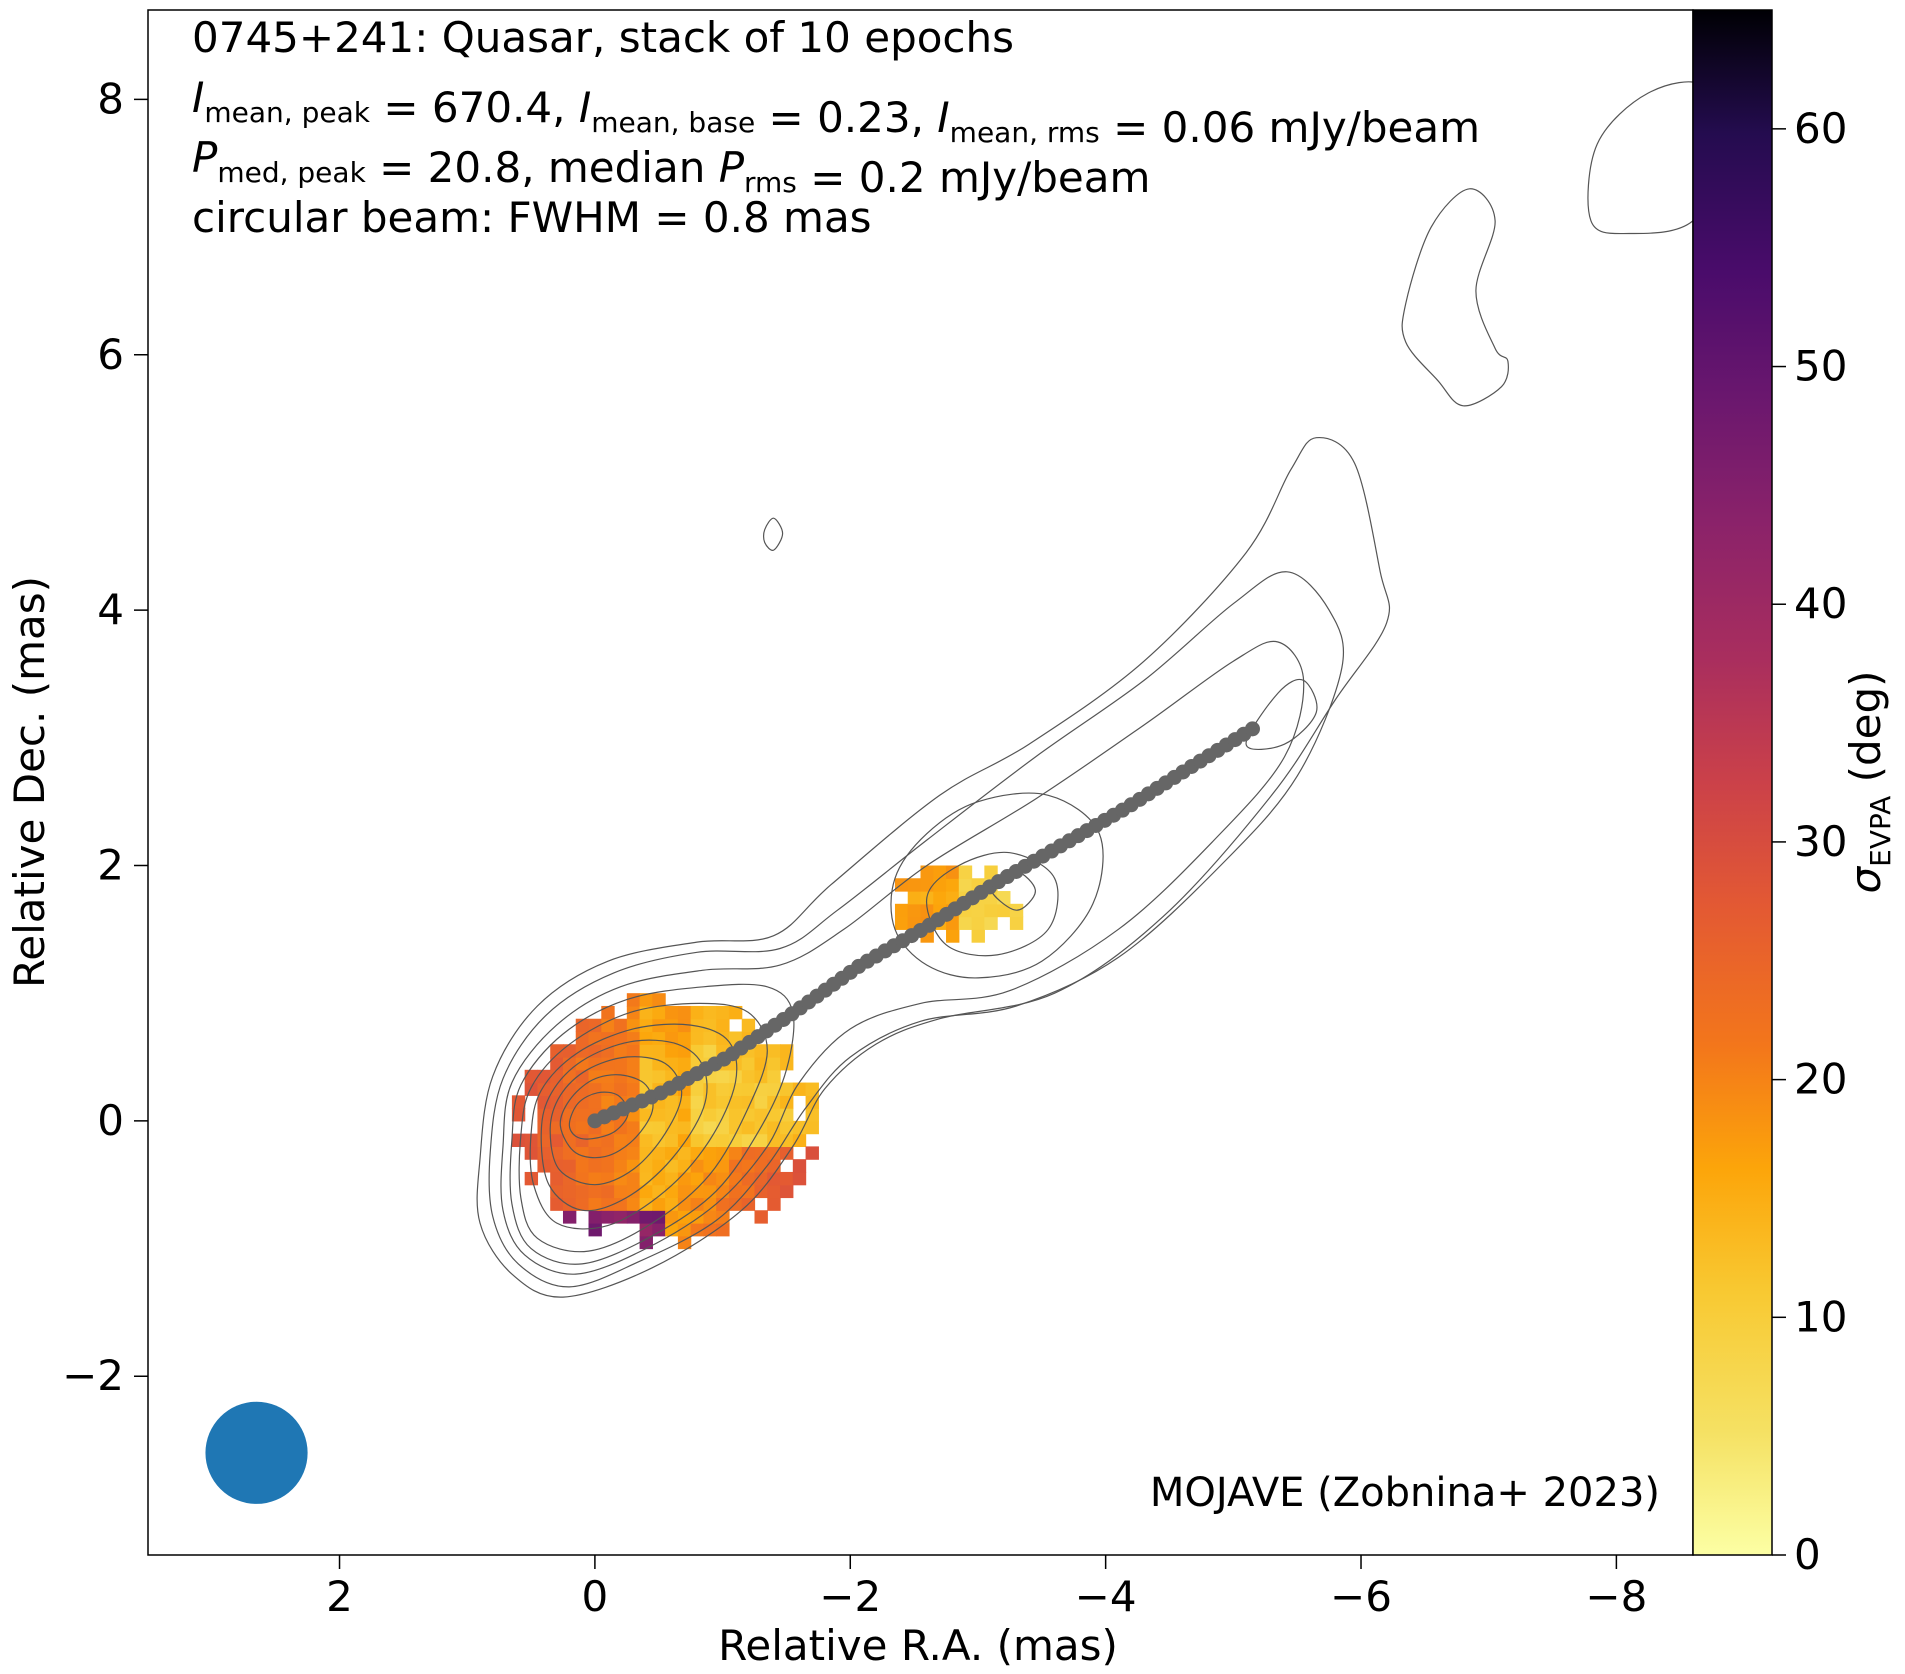 This screenshot has height=1674, width=1905. Describe the element at coordinates (1880, 831) in the screenshot. I see `colorbar-label-subscript: EVPA` at that location.